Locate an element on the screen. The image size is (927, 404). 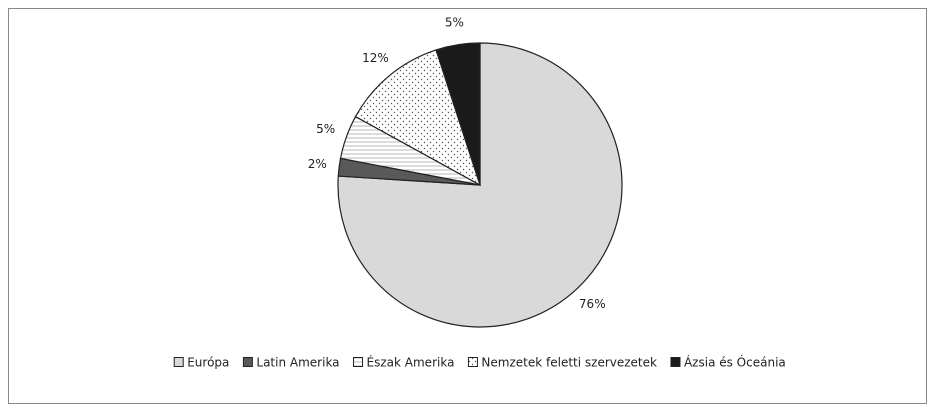
legend-label: Nemzetek feletti szervezetek is located at coordinates (569, 363).